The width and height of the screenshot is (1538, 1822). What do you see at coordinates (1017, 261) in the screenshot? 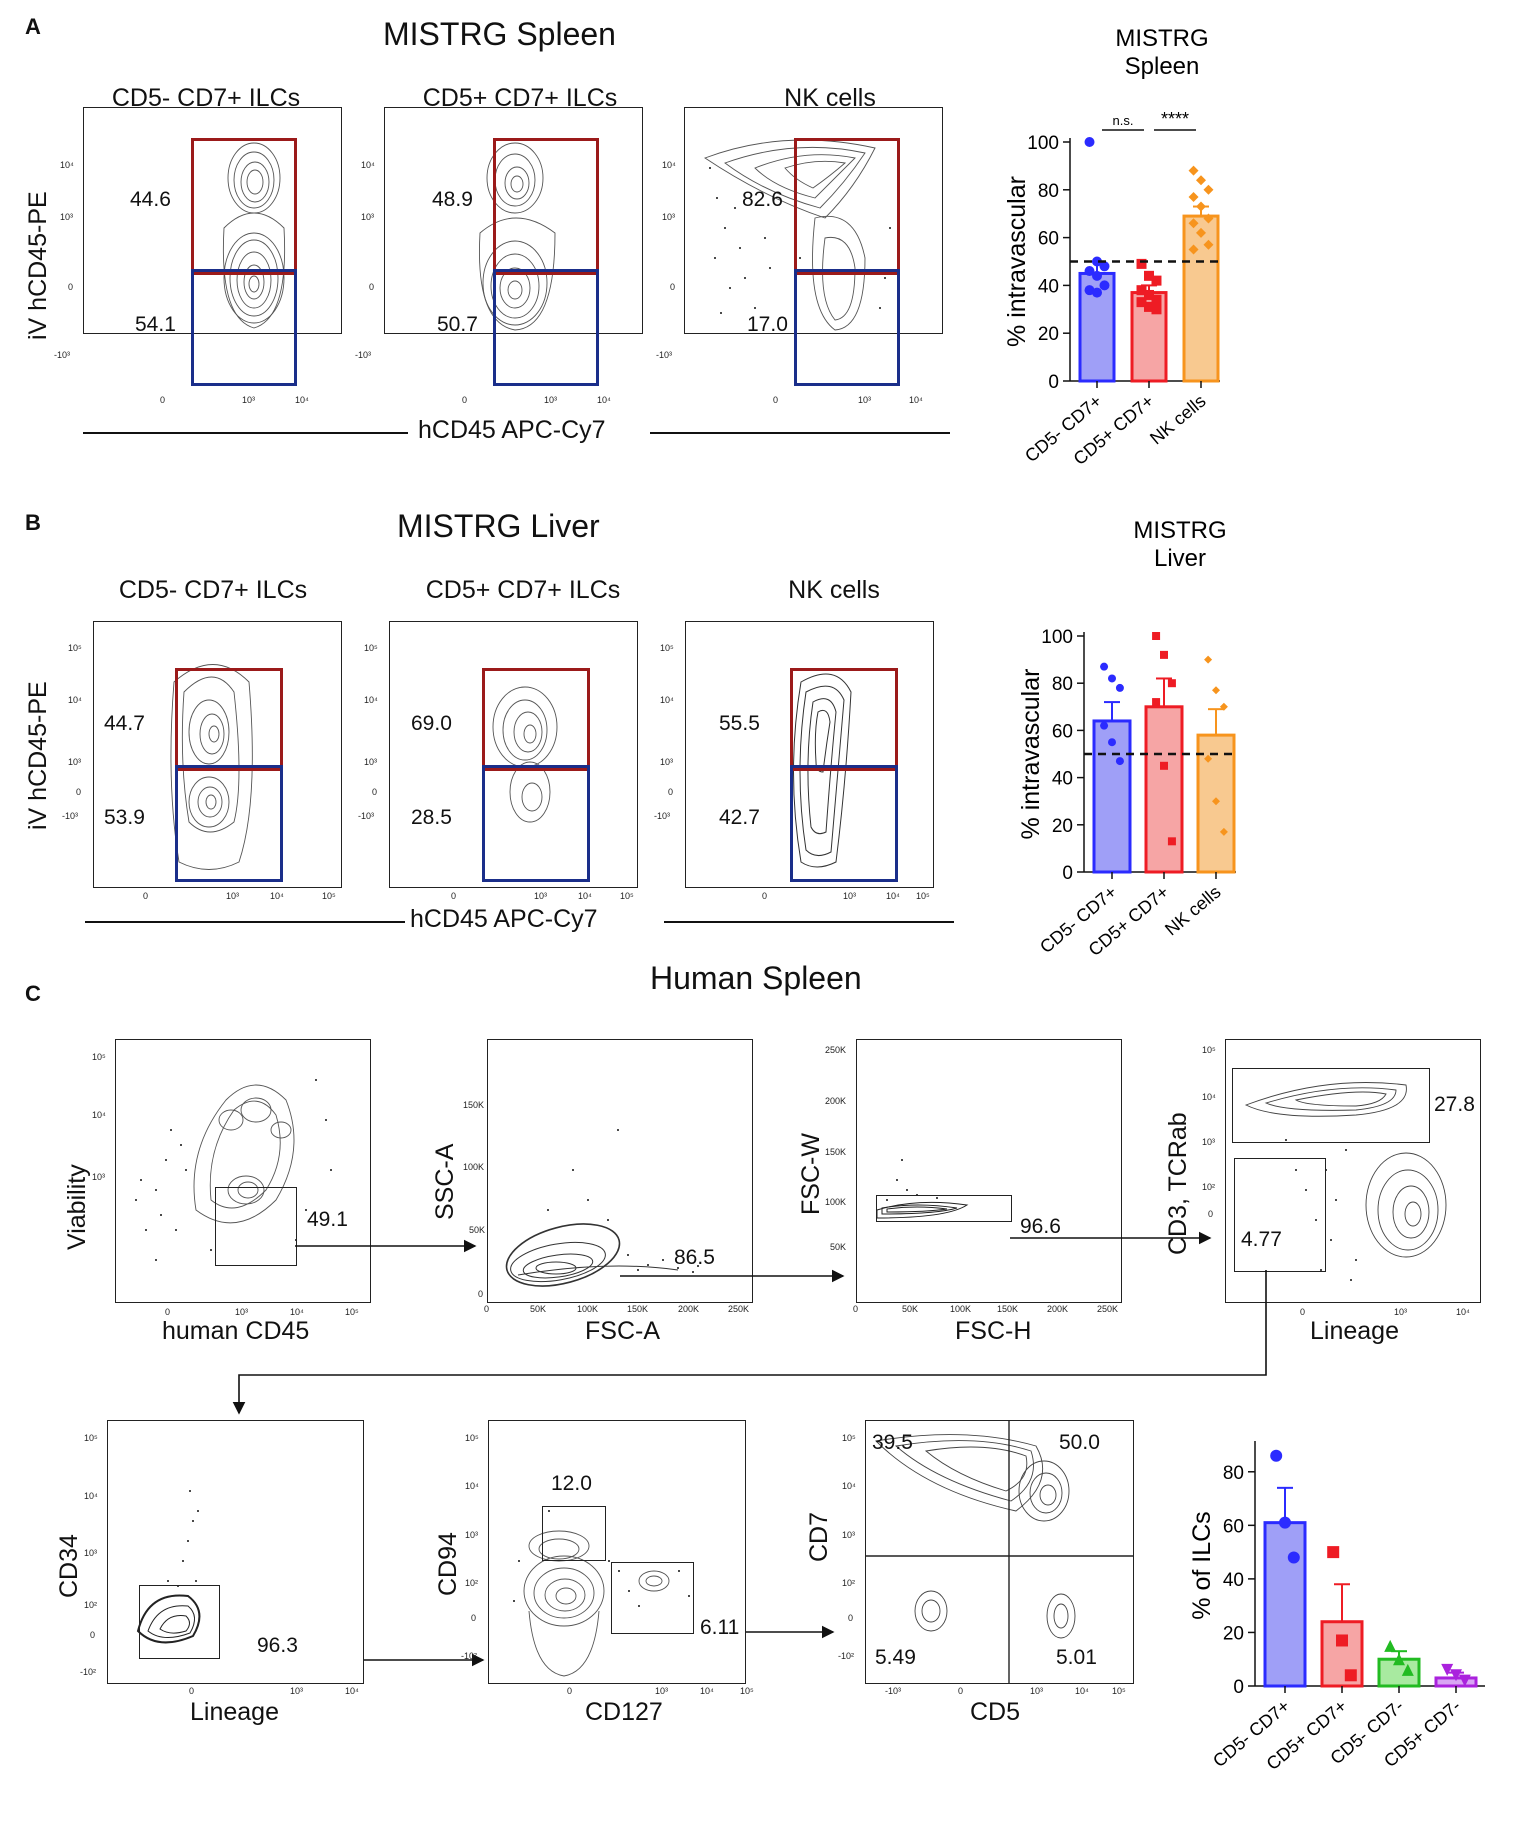
I see `y-axis-label: % intravascular` at bounding box center [1017, 261].